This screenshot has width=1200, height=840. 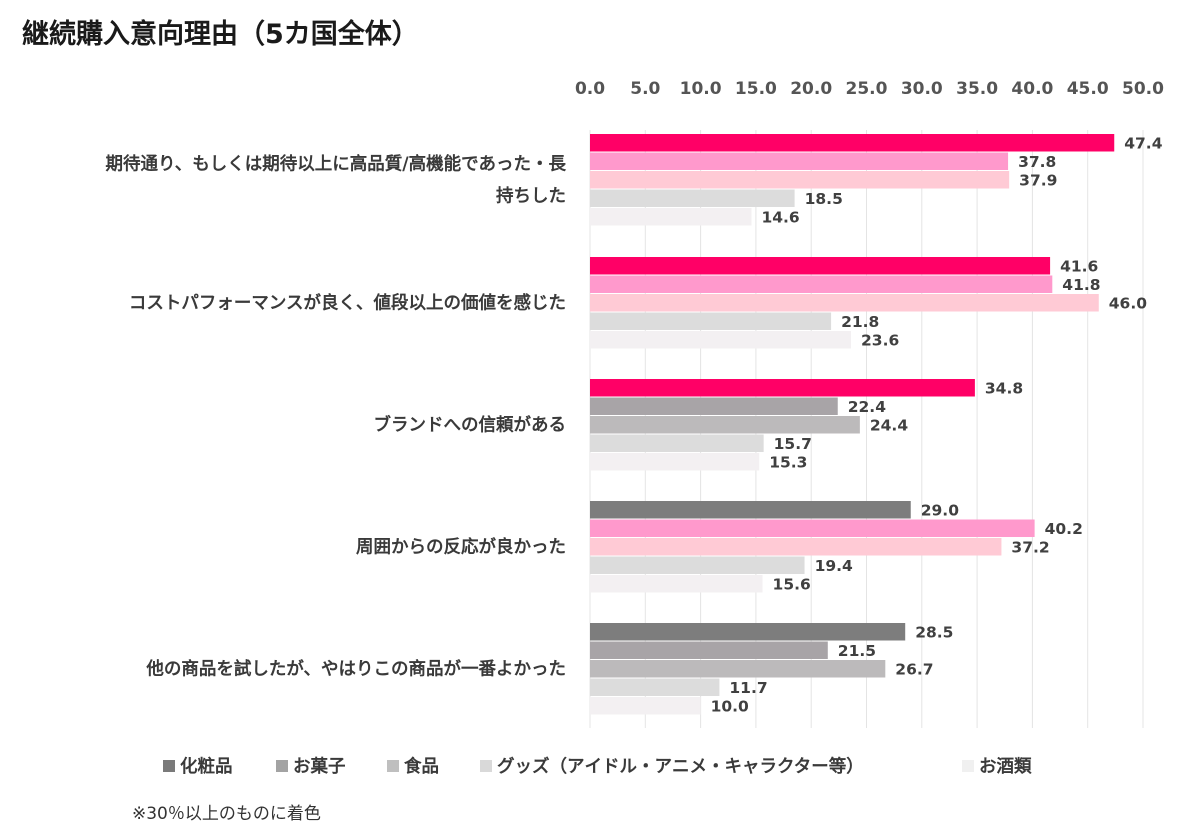 What do you see at coordinates (934, 632) in the screenshot?
I see `data-label: 28.5` at bounding box center [934, 632].